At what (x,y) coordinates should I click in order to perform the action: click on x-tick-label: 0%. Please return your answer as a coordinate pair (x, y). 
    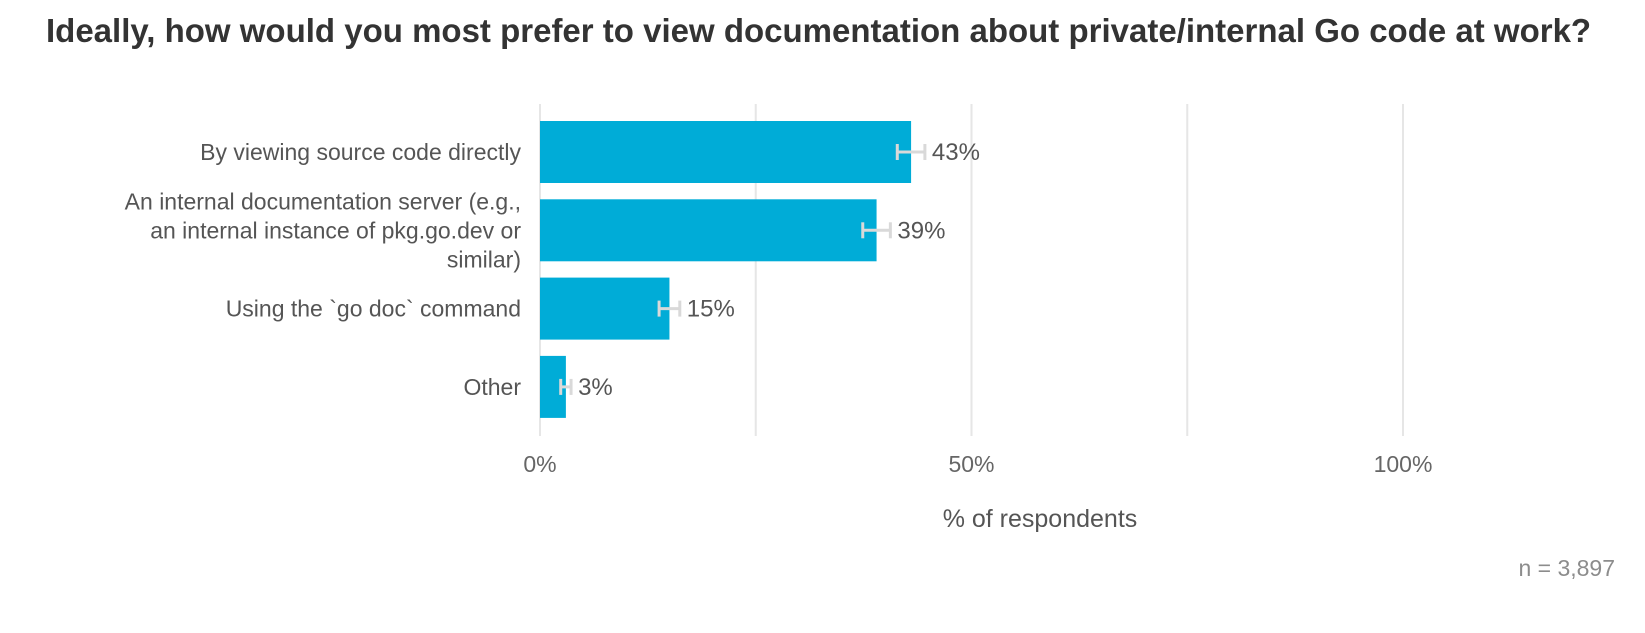
    Looking at the image, I should click on (539, 464).